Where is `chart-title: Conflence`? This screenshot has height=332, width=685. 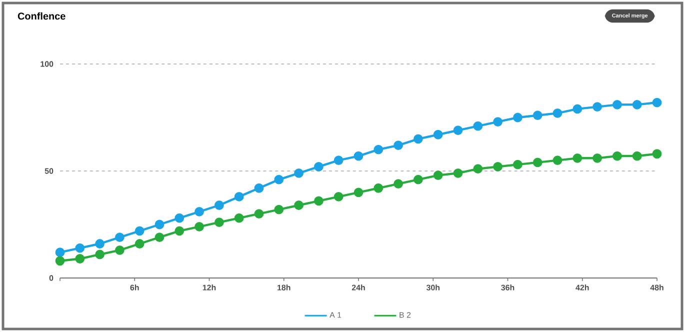
chart-title: Conflence is located at coordinates (42, 16).